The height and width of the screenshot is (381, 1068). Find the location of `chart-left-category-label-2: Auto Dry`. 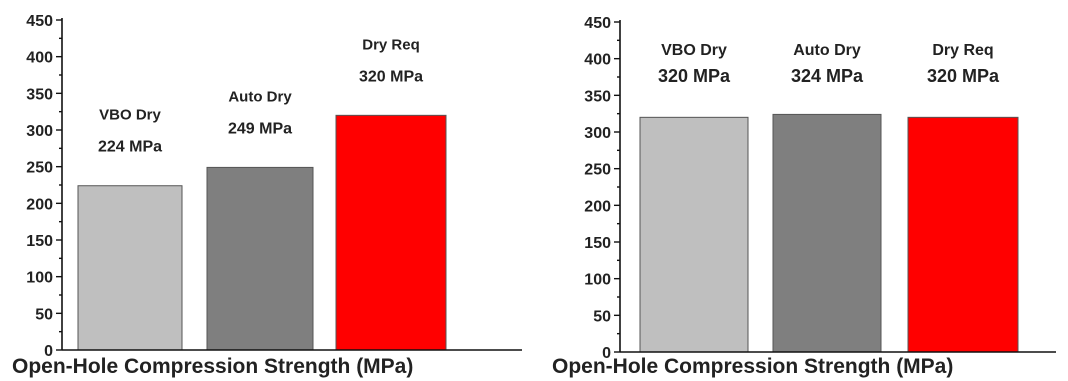

chart-left-category-label-2: Auto Dry is located at coordinates (260, 96).